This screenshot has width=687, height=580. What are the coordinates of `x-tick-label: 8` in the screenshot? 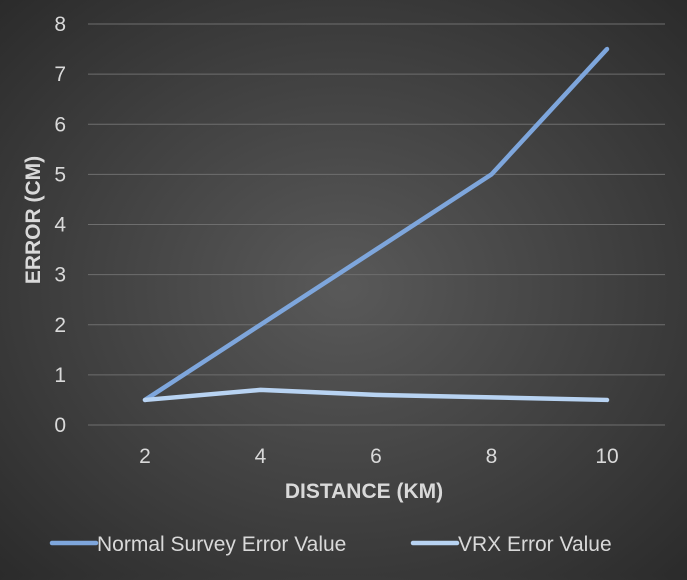 It's located at (492, 456).